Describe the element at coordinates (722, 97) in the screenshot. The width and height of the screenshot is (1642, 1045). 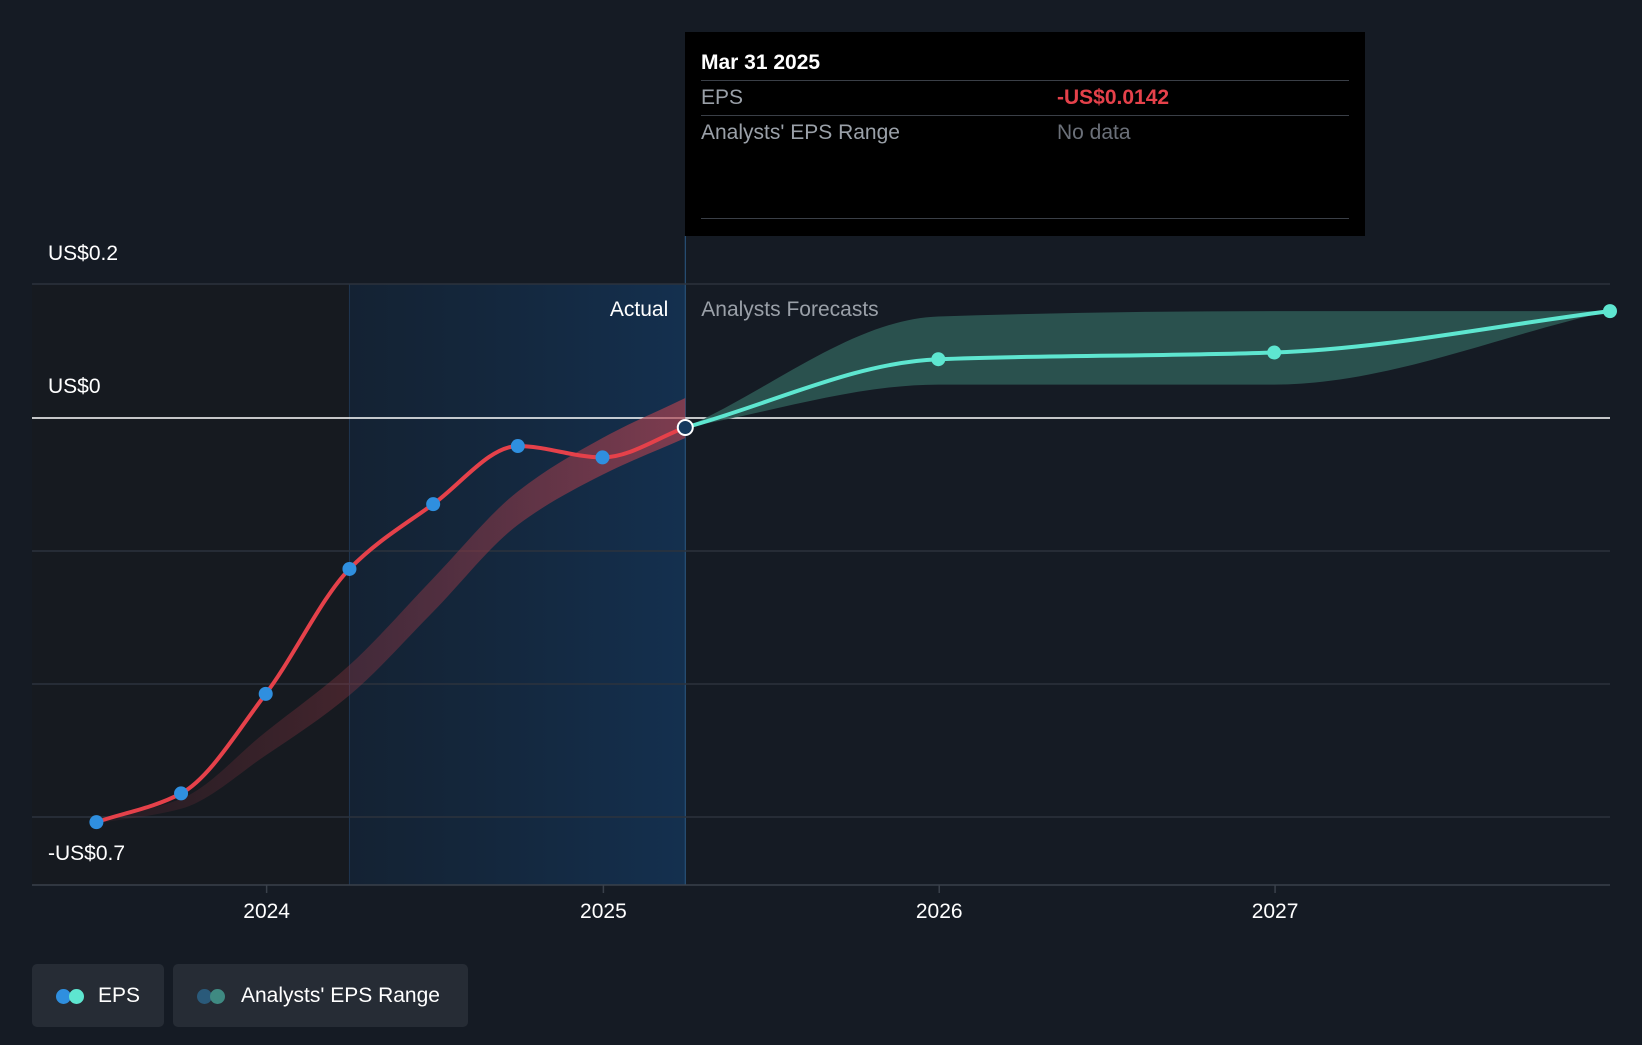
I see `tooltip-eps-label: EPS` at that location.